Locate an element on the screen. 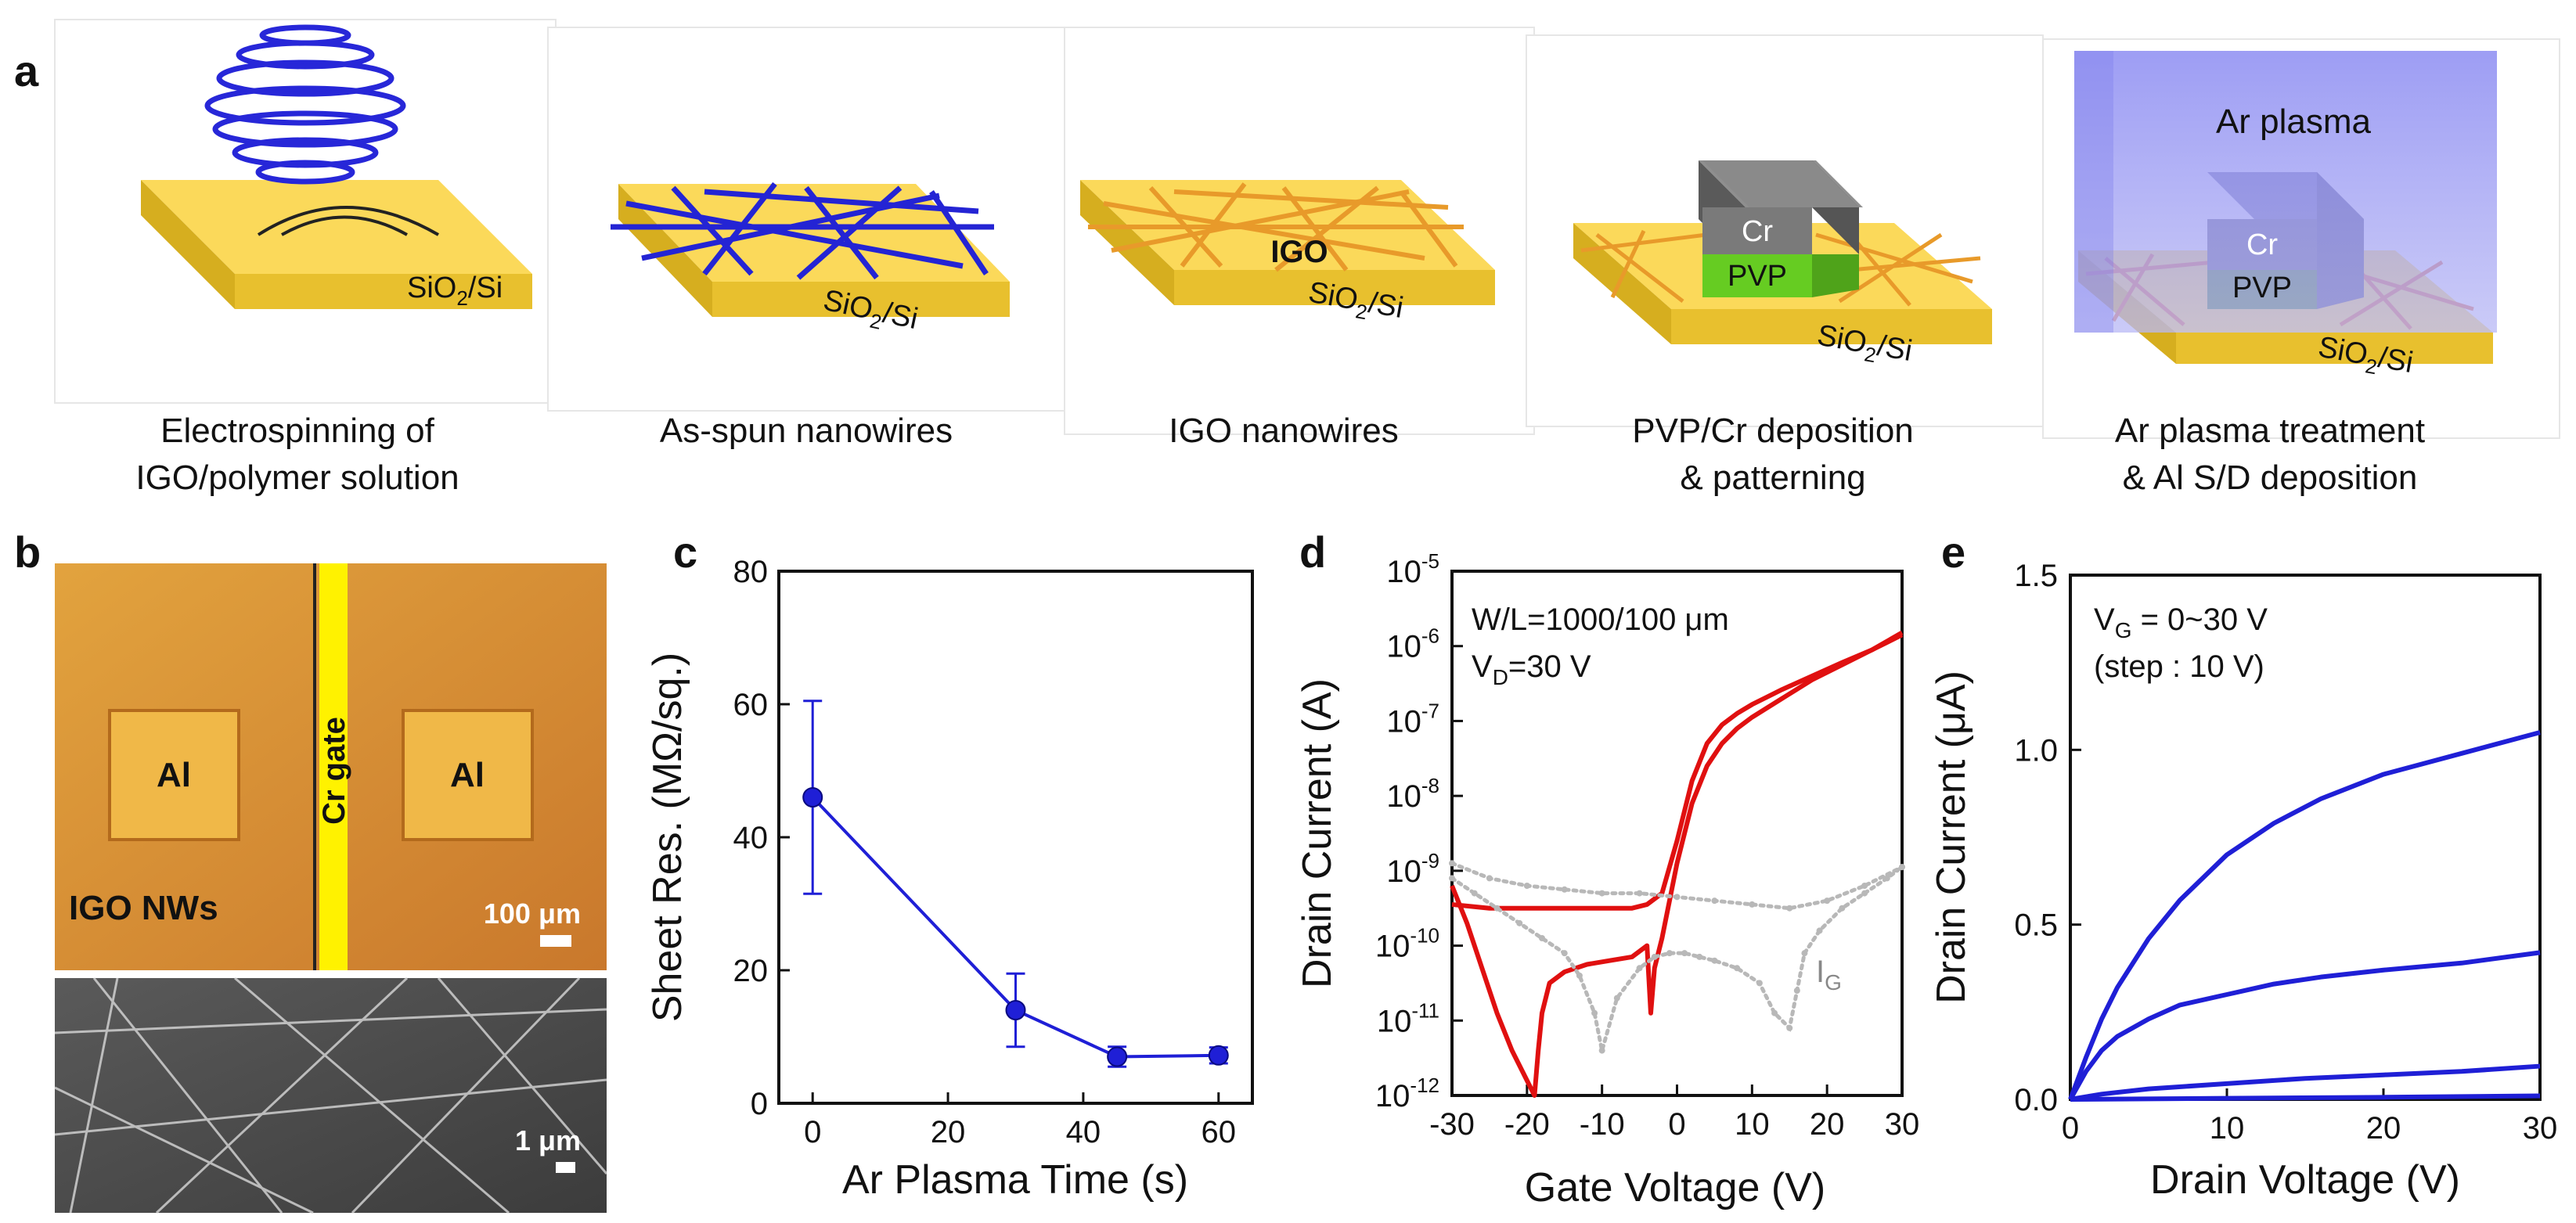  ar-plasma-region is located at coordinates (2285, 192).